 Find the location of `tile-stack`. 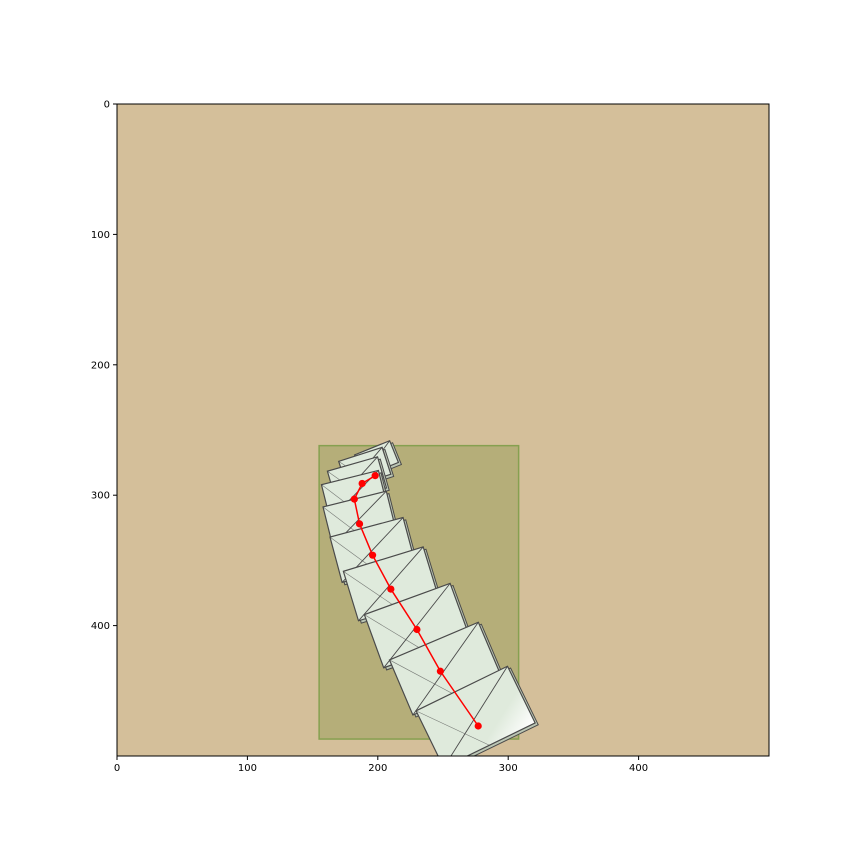

tile-stack is located at coordinates (429, 597).